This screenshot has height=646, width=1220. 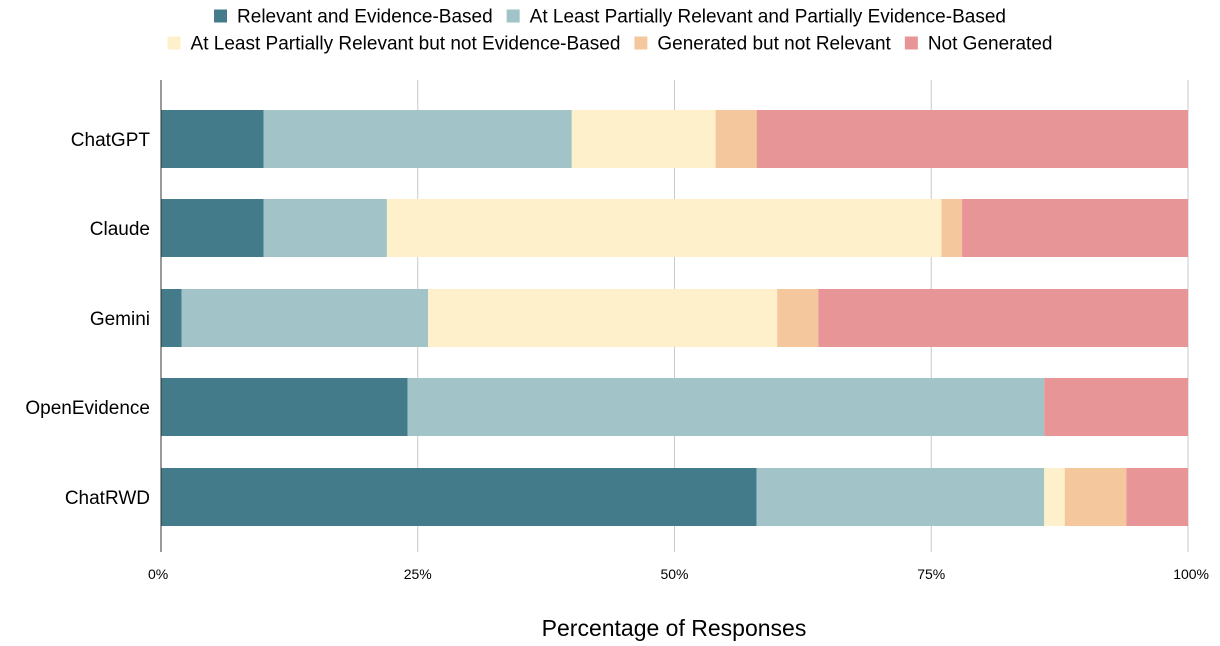 I want to click on y-tick-label-claude: Claude, so click(x=120, y=229).